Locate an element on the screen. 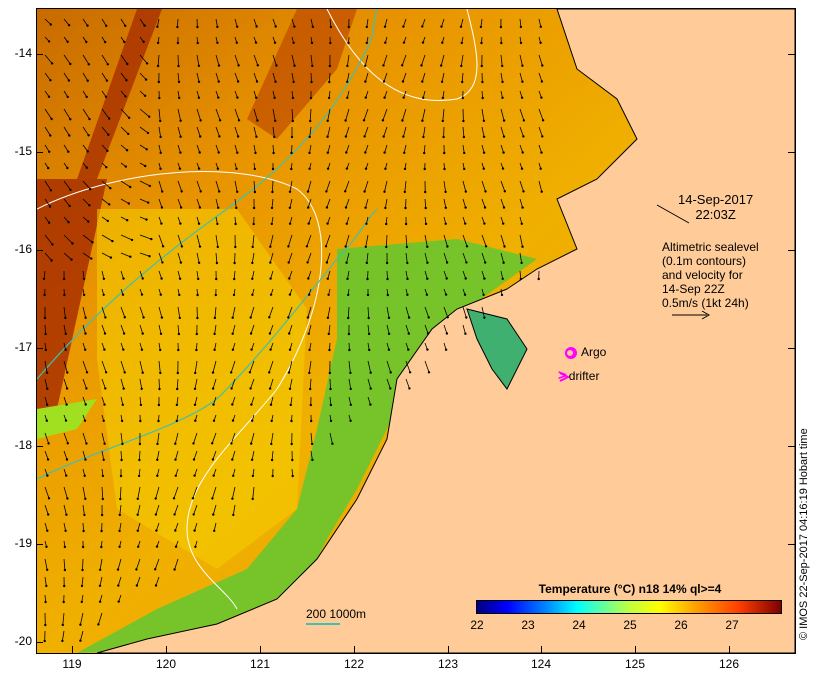  altimetry-line-3: and velocity for is located at coordinates (702, 275).